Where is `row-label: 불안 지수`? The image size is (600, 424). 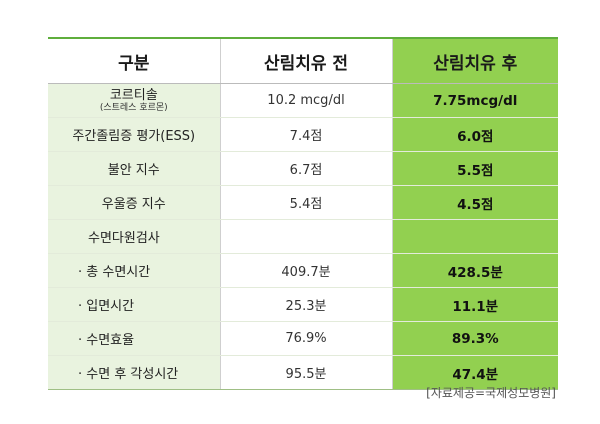
row-label: 불안 지수 is located at coordinates (134, 168).